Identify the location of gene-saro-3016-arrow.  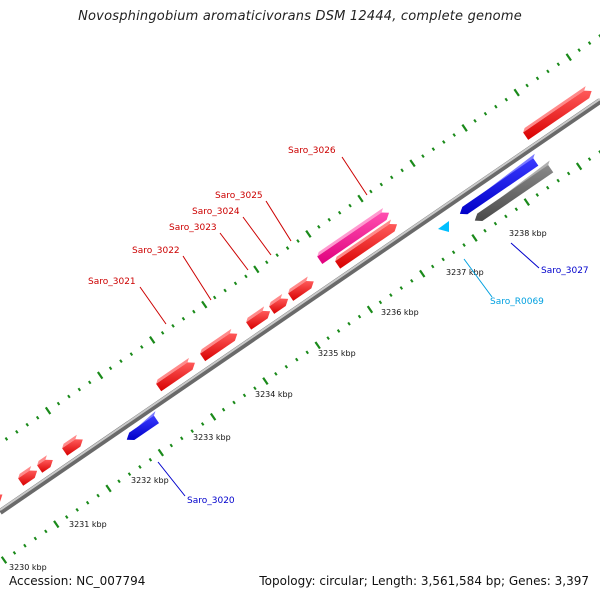
(1, 501).